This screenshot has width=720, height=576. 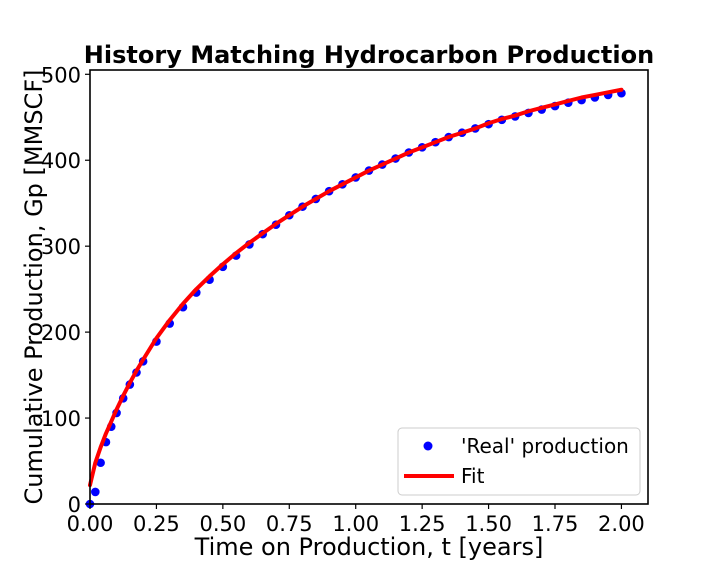 What do you see at coordinates (34, 287) in the screenshot?
I see `y-axis-label: Cumulative Production, Gp [MMSCF]` at bounding box center [34, 287].